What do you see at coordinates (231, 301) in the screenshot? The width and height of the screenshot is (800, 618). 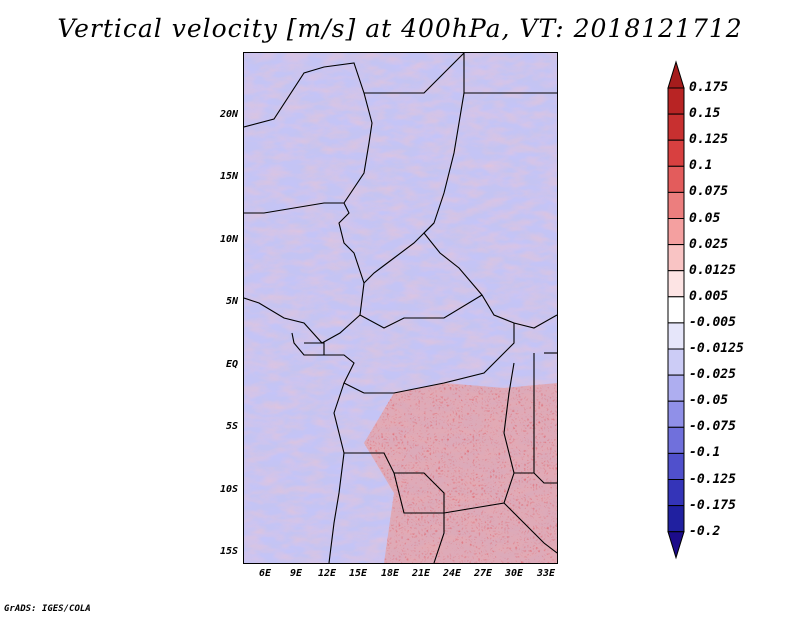 I see `lat-tick-label: 5N` at bounding box center [231, 301].